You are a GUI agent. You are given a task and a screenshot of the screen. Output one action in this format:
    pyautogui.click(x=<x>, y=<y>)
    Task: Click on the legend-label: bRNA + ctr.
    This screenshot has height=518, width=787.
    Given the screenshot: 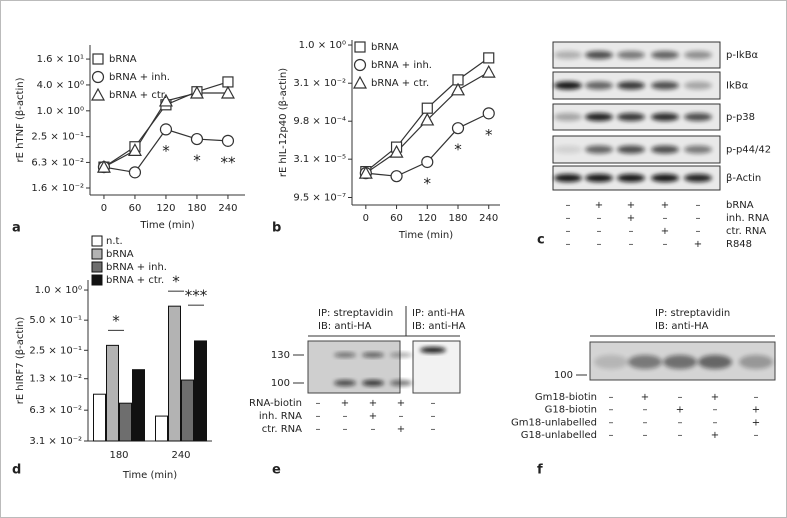 What is the action you would take?
    pyautogui.click(x=400, y=83)
    